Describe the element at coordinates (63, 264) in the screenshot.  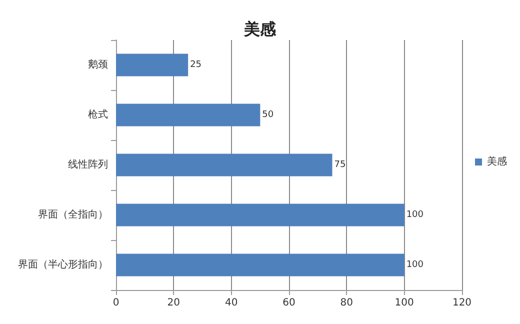
I see `y-tick-label: 界面（半心形指向）` at that location.